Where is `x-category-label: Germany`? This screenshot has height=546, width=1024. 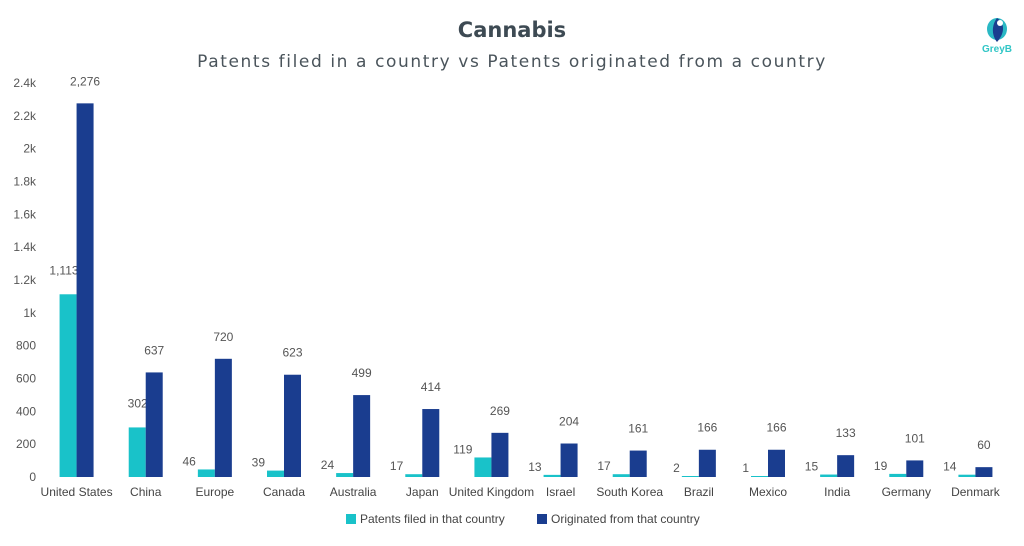 x-category-label: Germany is located at coordinates (906, 492).